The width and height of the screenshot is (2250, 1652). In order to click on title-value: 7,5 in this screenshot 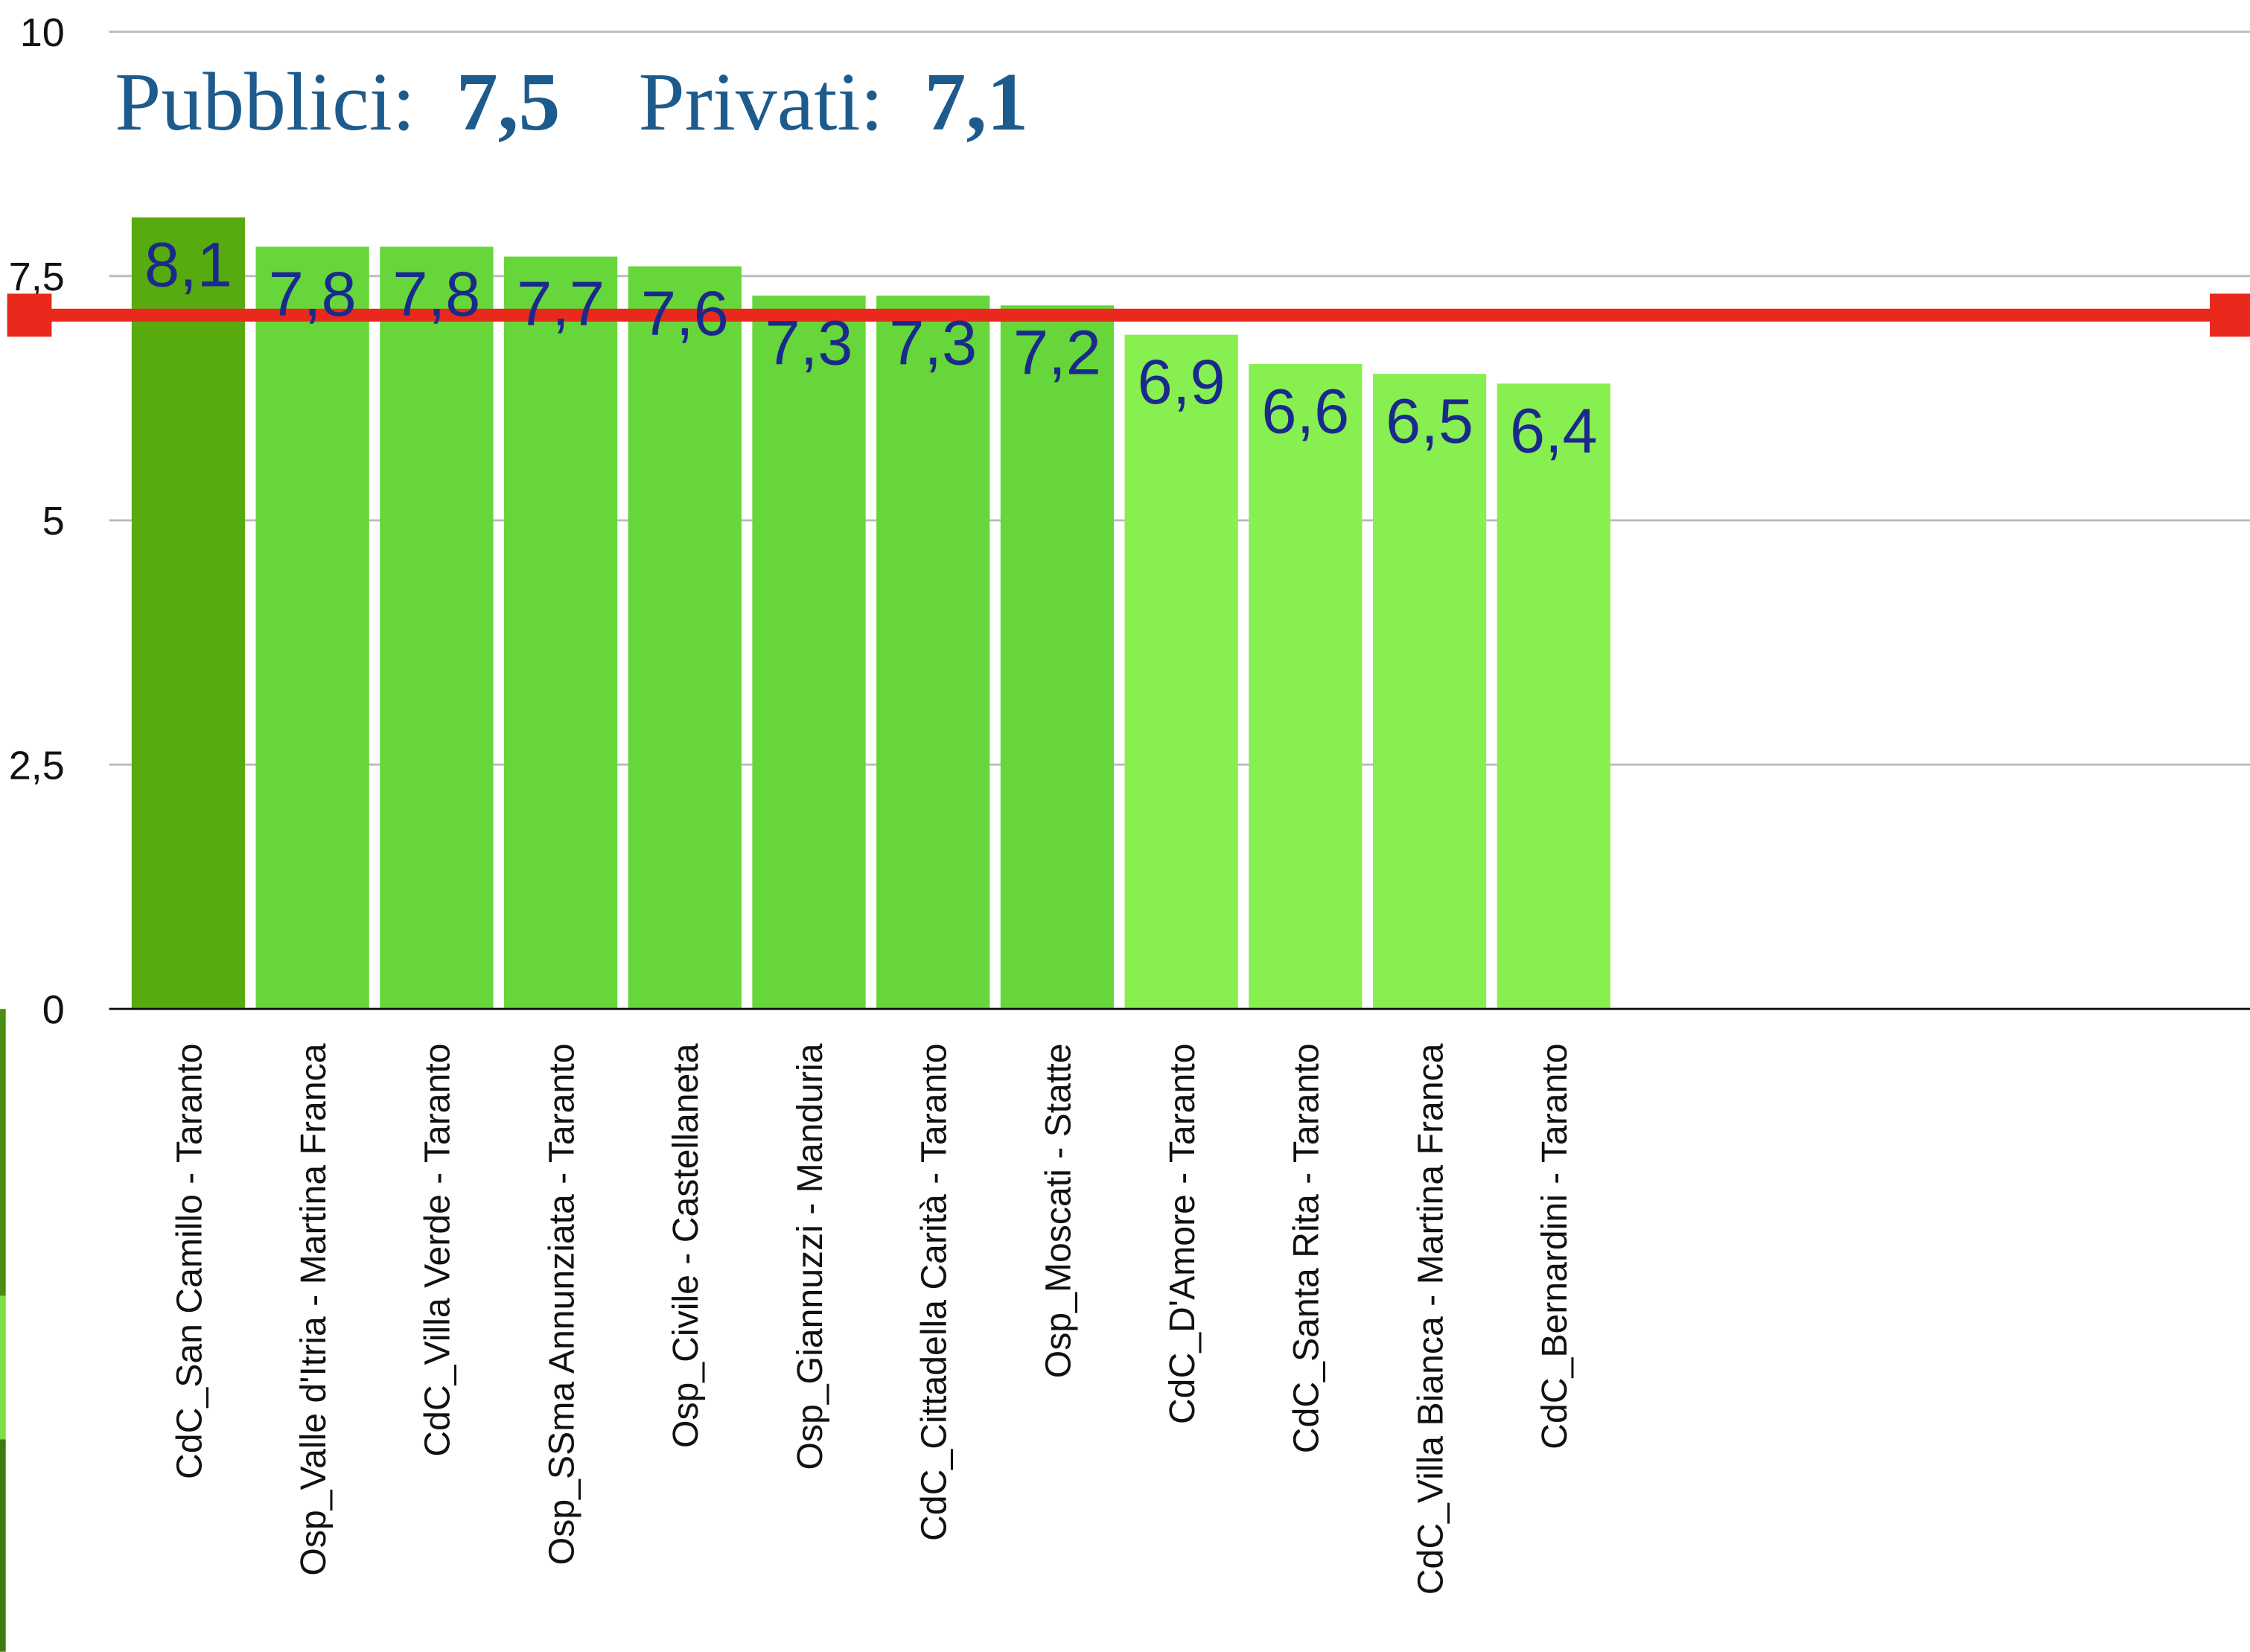, I will do `click(508, 102)`.